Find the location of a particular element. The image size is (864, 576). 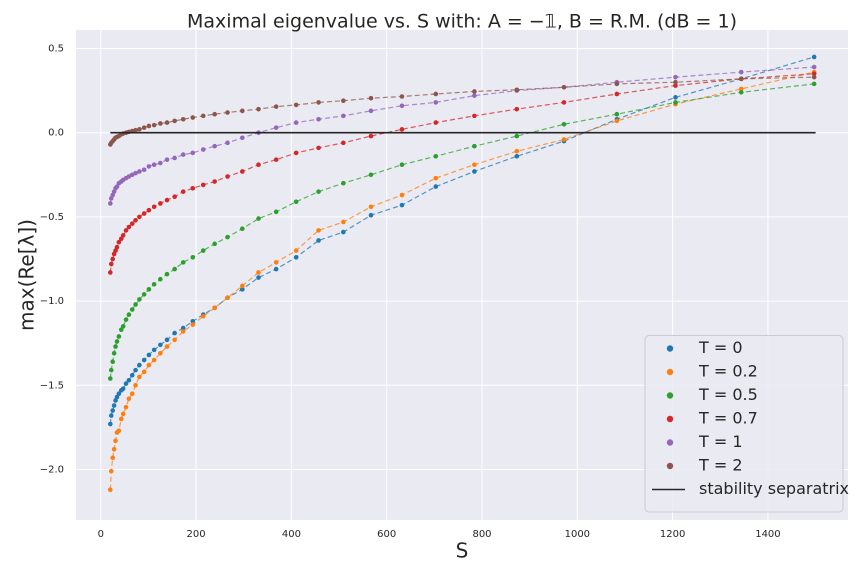

x-tick-label: 1200 is located at coordinates (672, 534).